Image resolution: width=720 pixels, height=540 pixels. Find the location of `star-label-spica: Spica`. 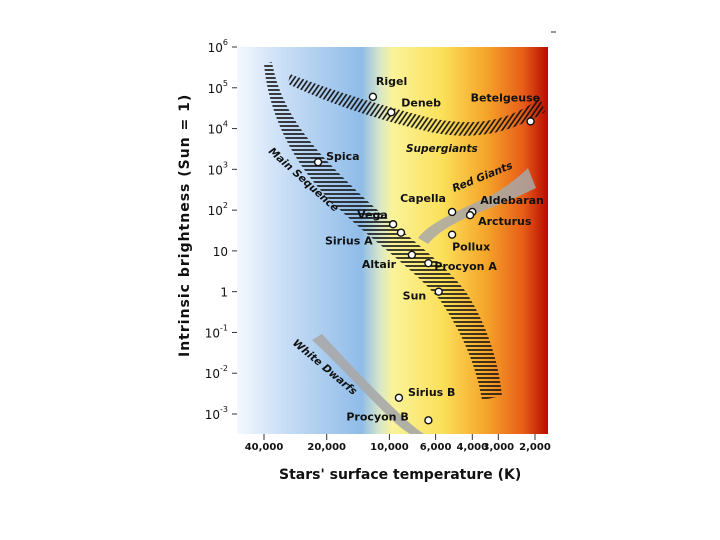

star-label-spica: Spica is located at coordinates (343, 156).